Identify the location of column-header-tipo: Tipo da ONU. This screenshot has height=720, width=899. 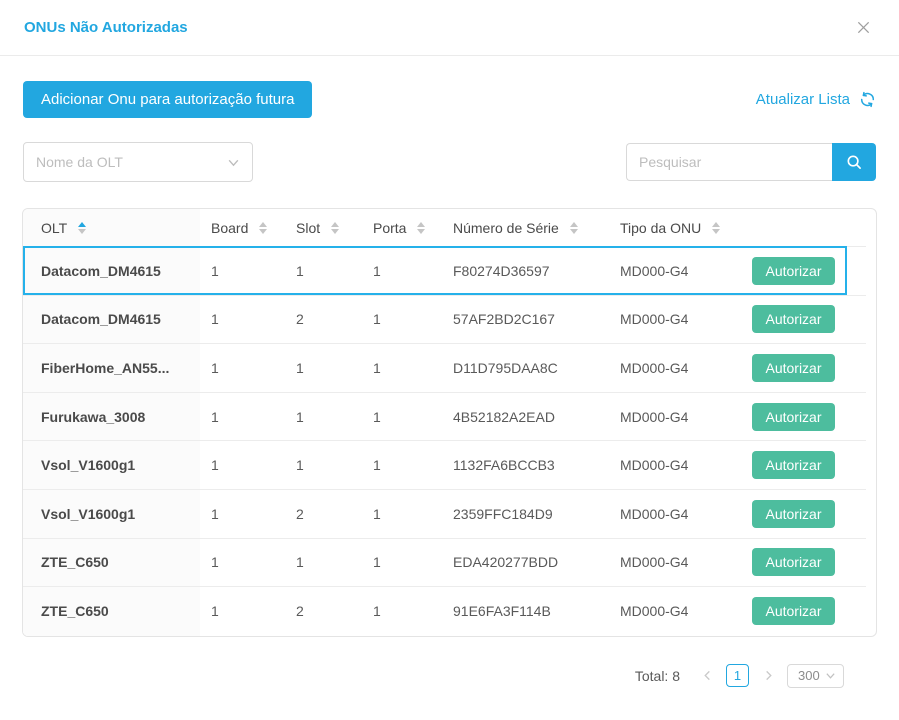
(675, 227).